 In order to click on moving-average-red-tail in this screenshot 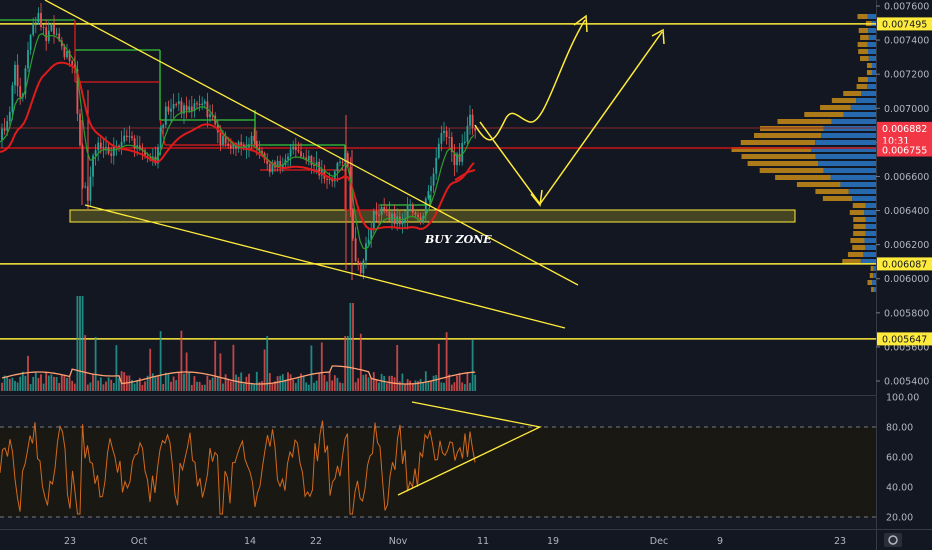, I will do `click(465, 175)`.